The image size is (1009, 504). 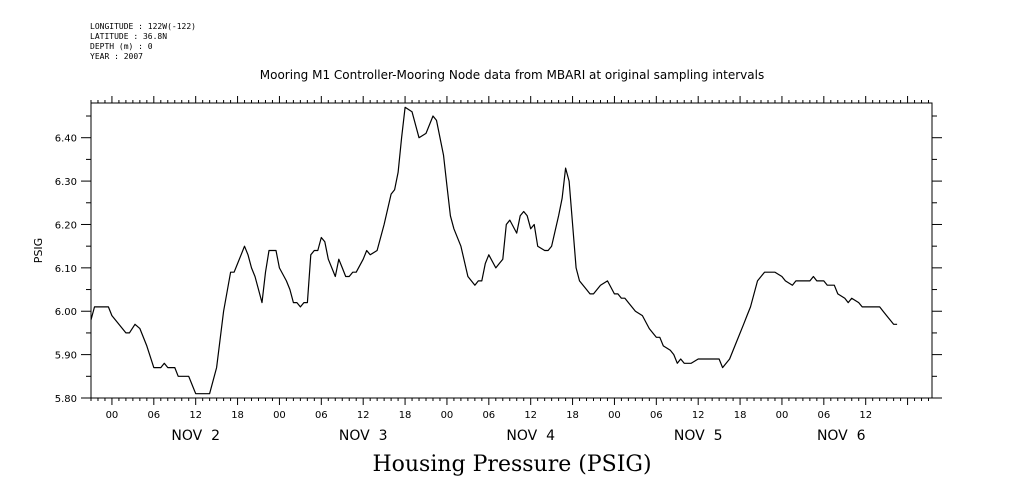 I want to click on y-tick-label: 6.20, so click(x=66, y=225).